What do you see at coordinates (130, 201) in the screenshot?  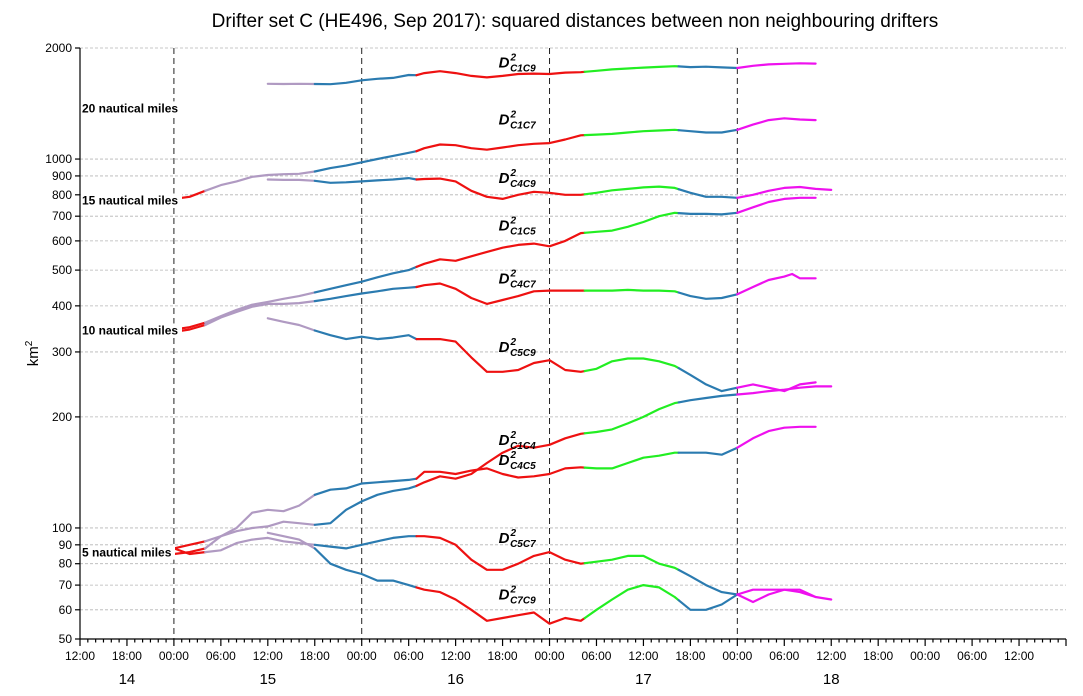 I see `reference-label: 15 nautical miles` at bounding box center [130, 201].